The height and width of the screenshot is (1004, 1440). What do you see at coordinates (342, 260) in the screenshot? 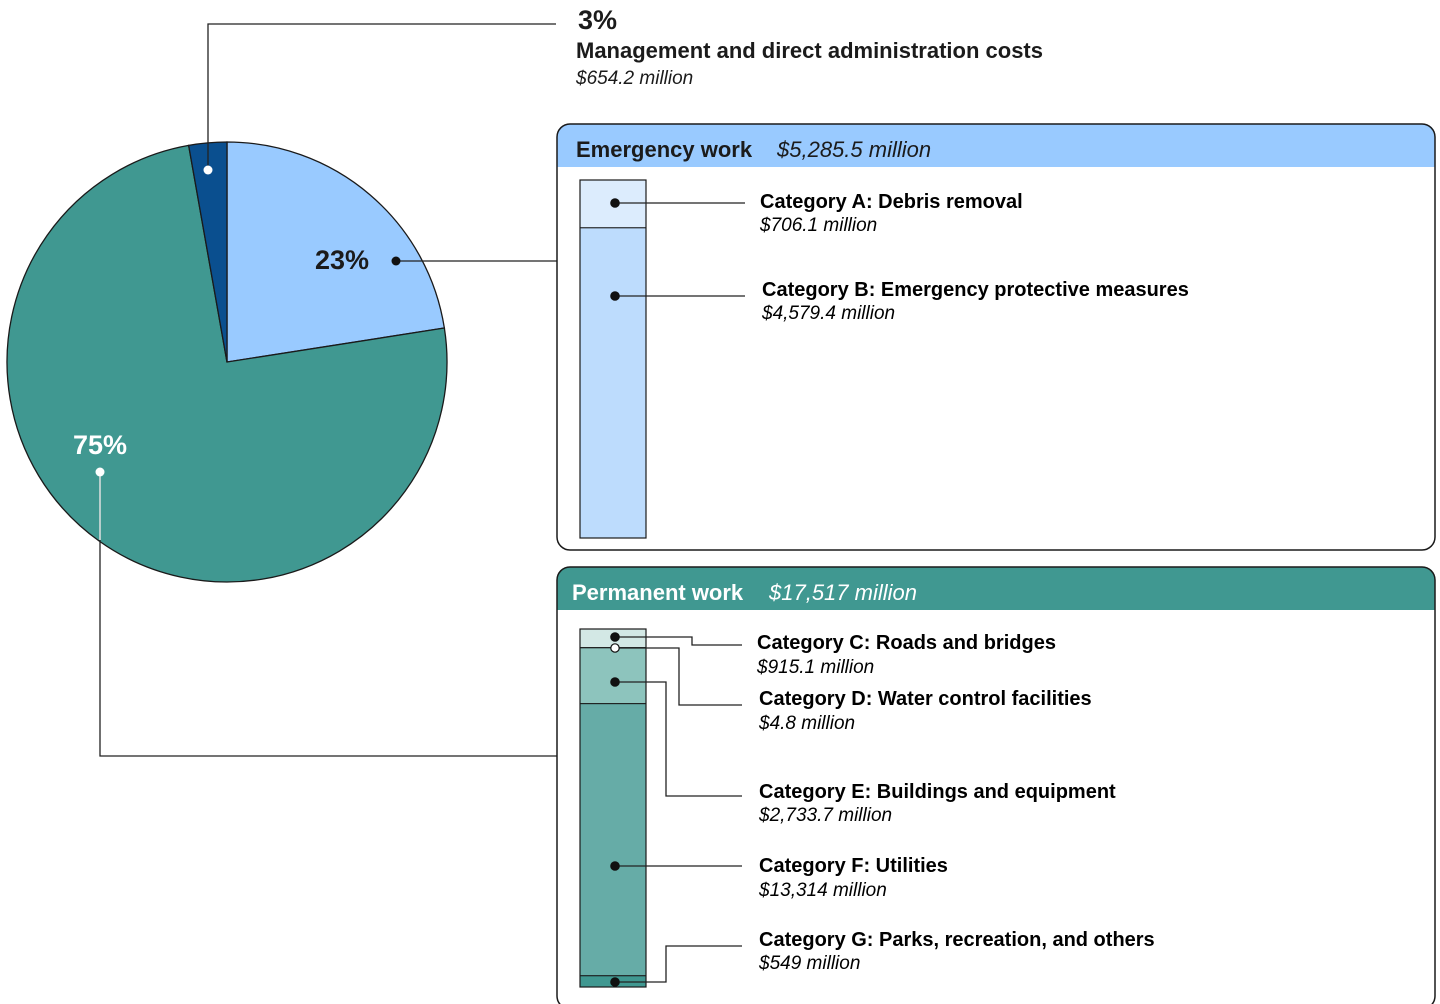
I see `emergency-percent-label: 23%` at bounding box center [342, 260].